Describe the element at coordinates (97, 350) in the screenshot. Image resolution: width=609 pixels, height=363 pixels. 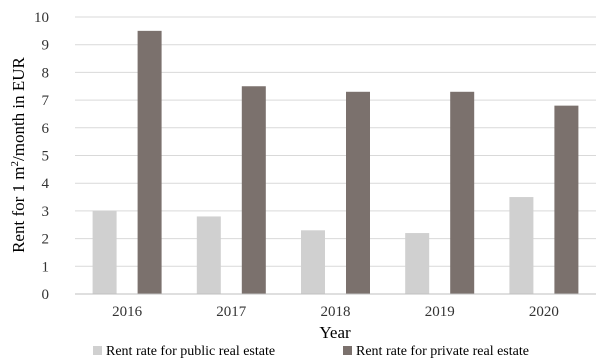
I see `legend-swatch-public` at that location.